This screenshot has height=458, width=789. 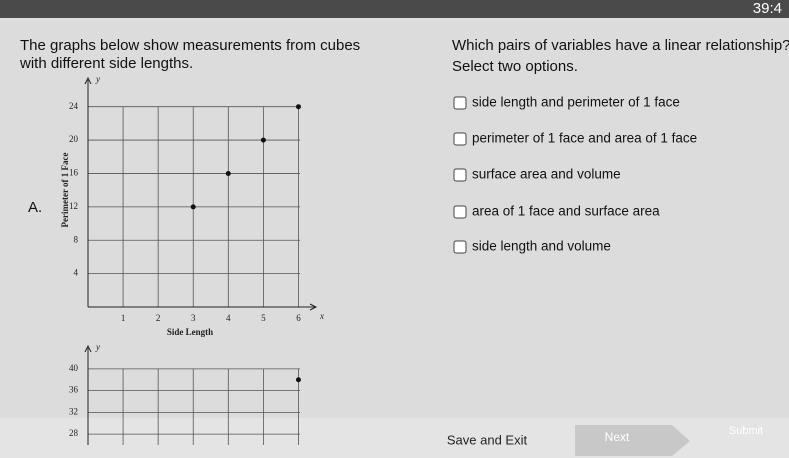 I want to click on timer: 39:4, so click(x=767, y=8).